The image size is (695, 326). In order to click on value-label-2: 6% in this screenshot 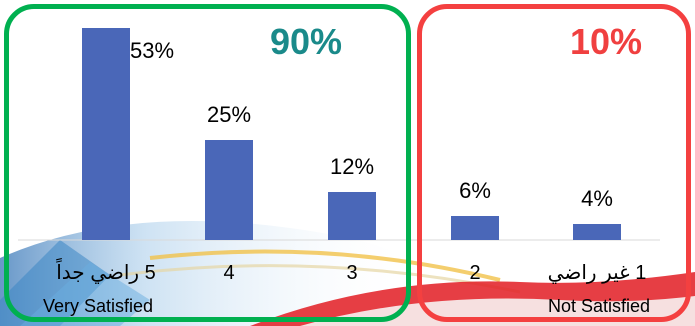, I will do `click(475, 190)`.